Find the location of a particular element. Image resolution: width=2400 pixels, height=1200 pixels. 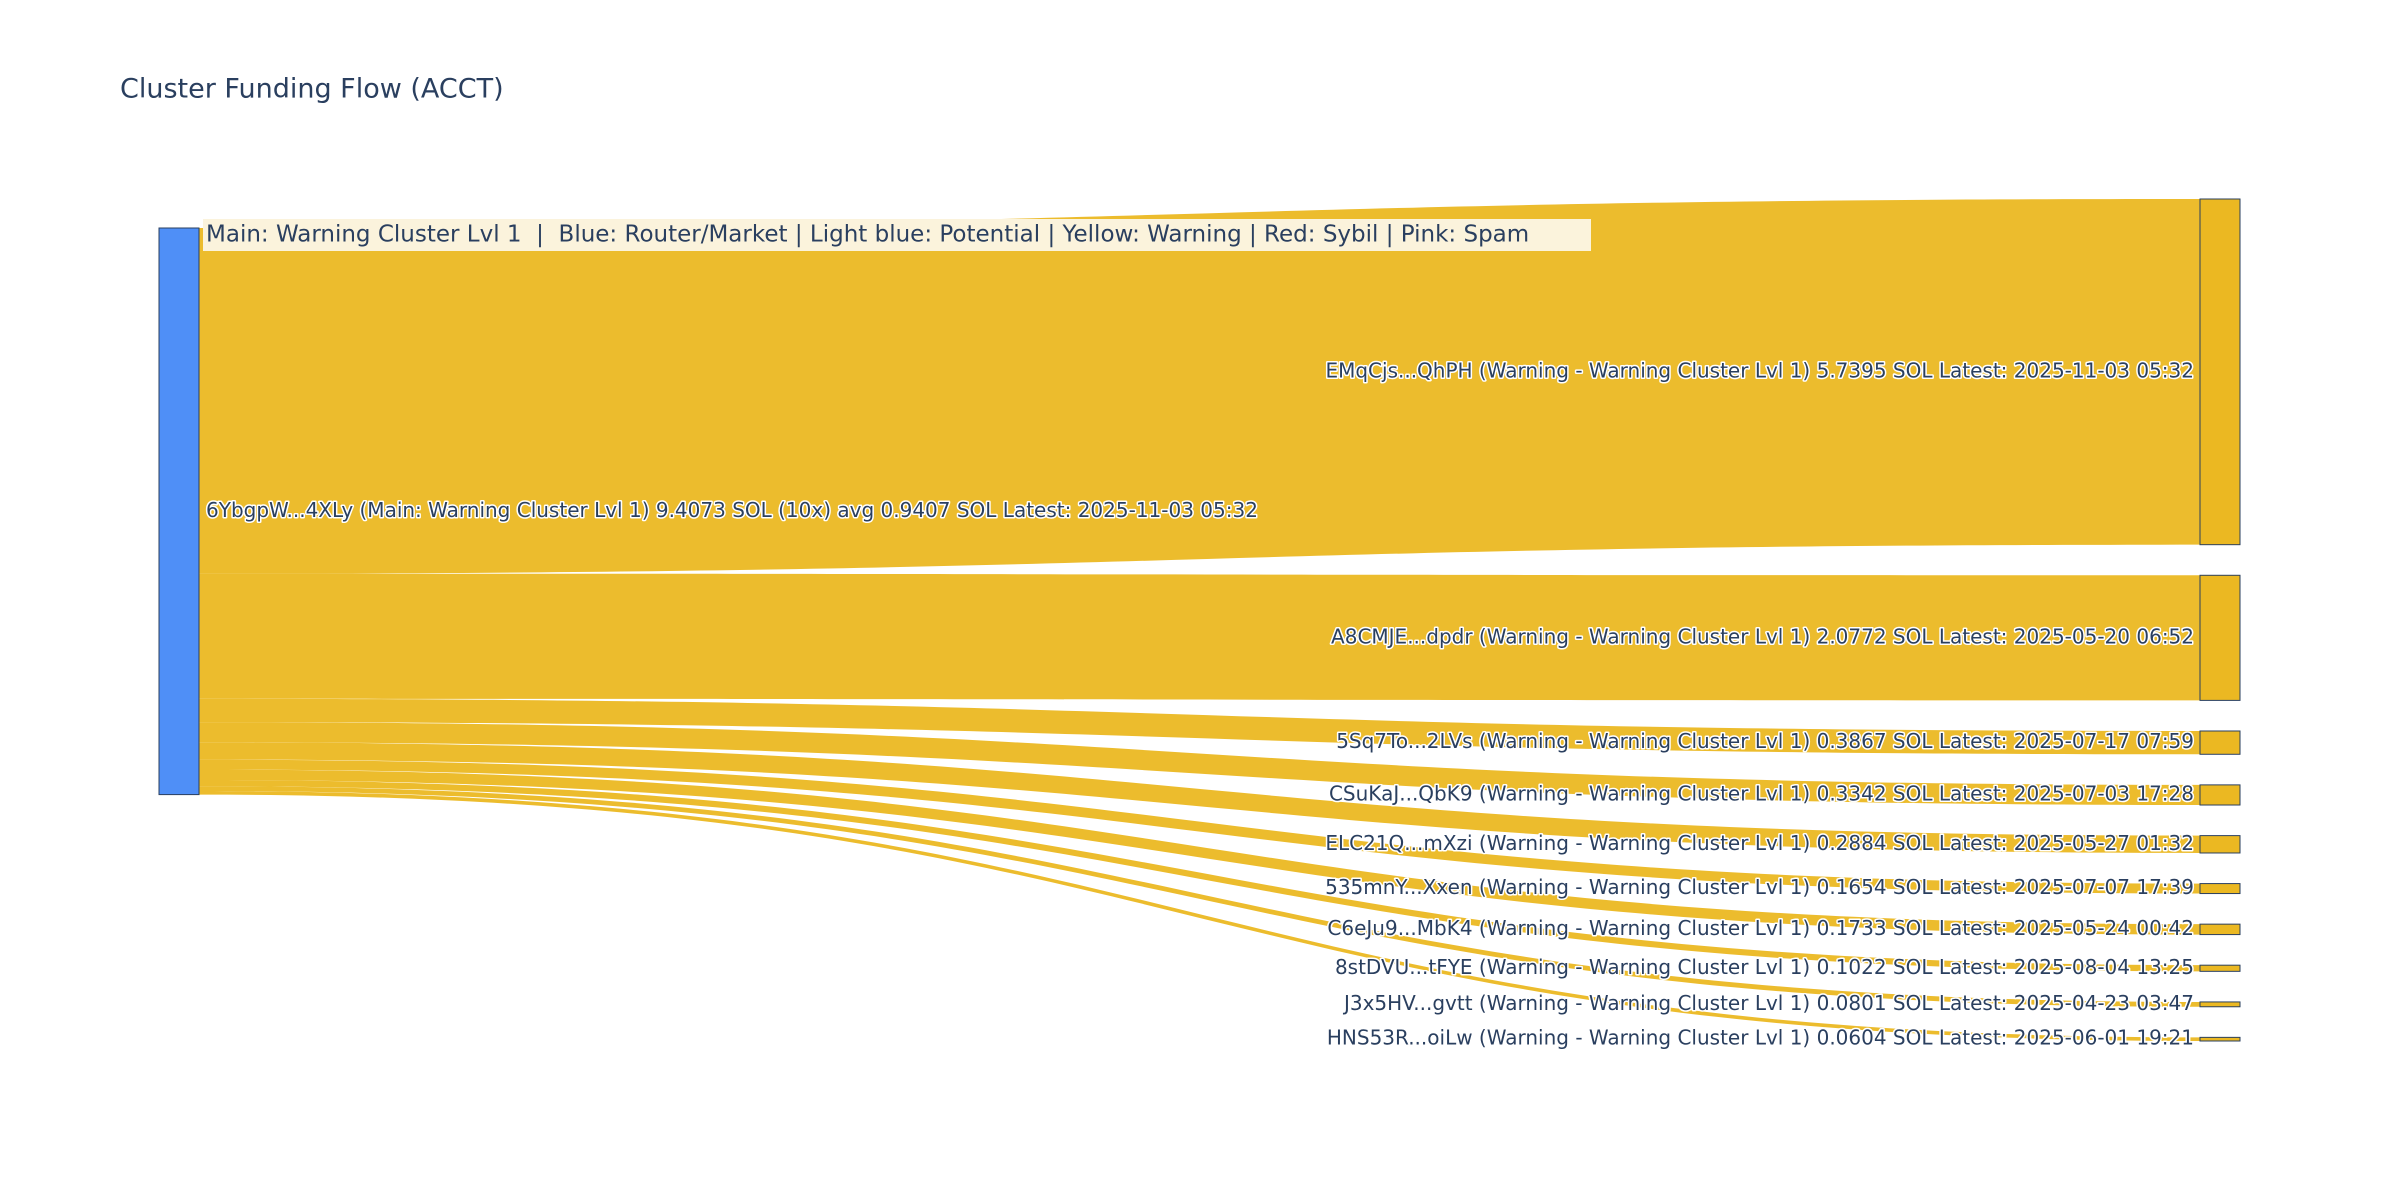

source-node is located at coordinates (179, 511).